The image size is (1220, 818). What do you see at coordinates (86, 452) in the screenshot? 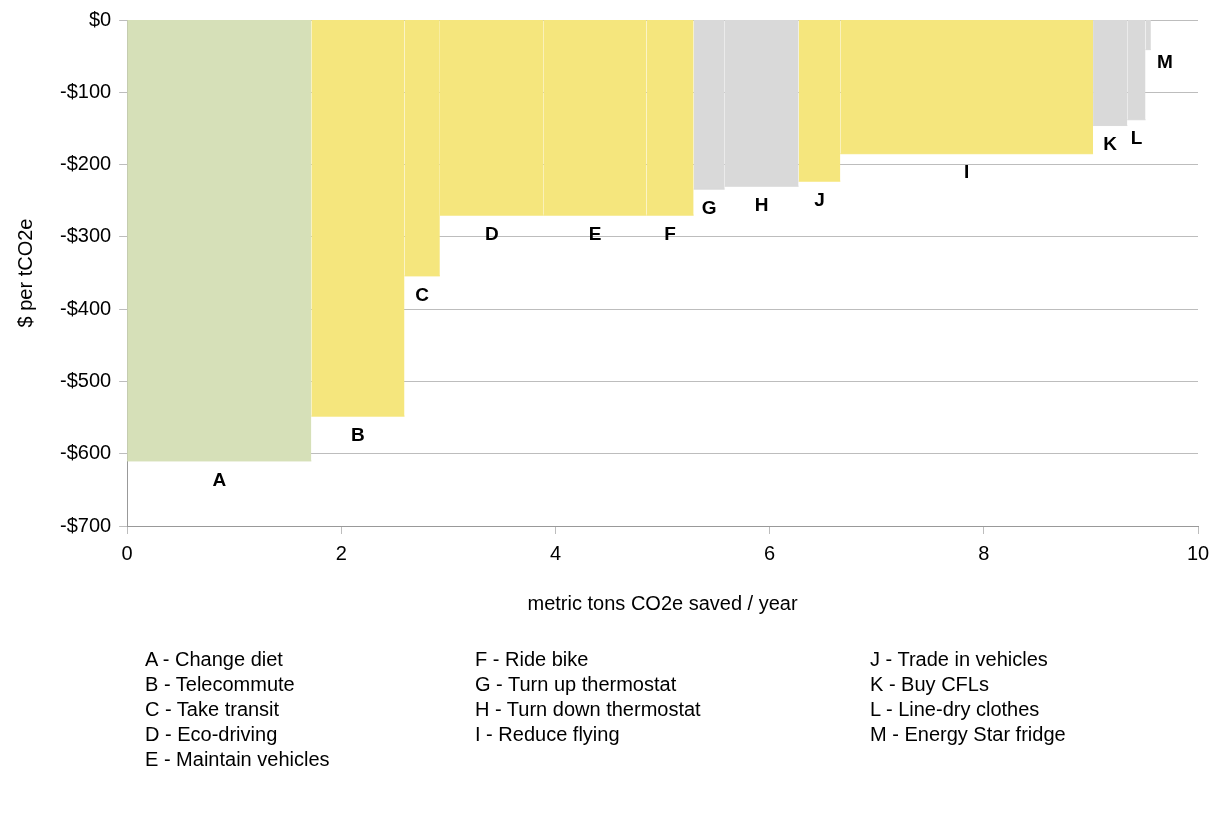
I see `y-tick-label: -$600` at bounding box center [86, 452].